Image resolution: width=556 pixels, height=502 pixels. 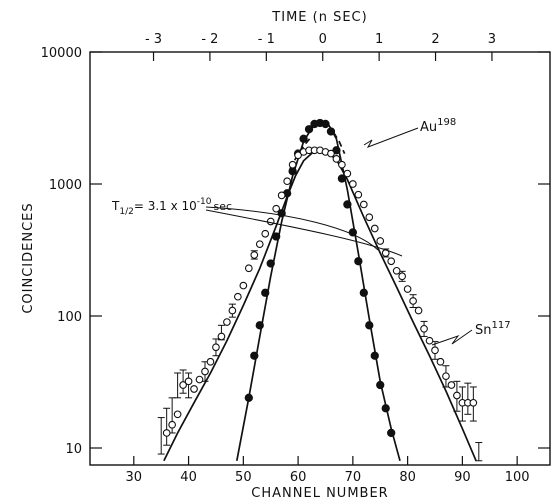 I want to click on x-tick-label: 50, so click(x=243, y=477).